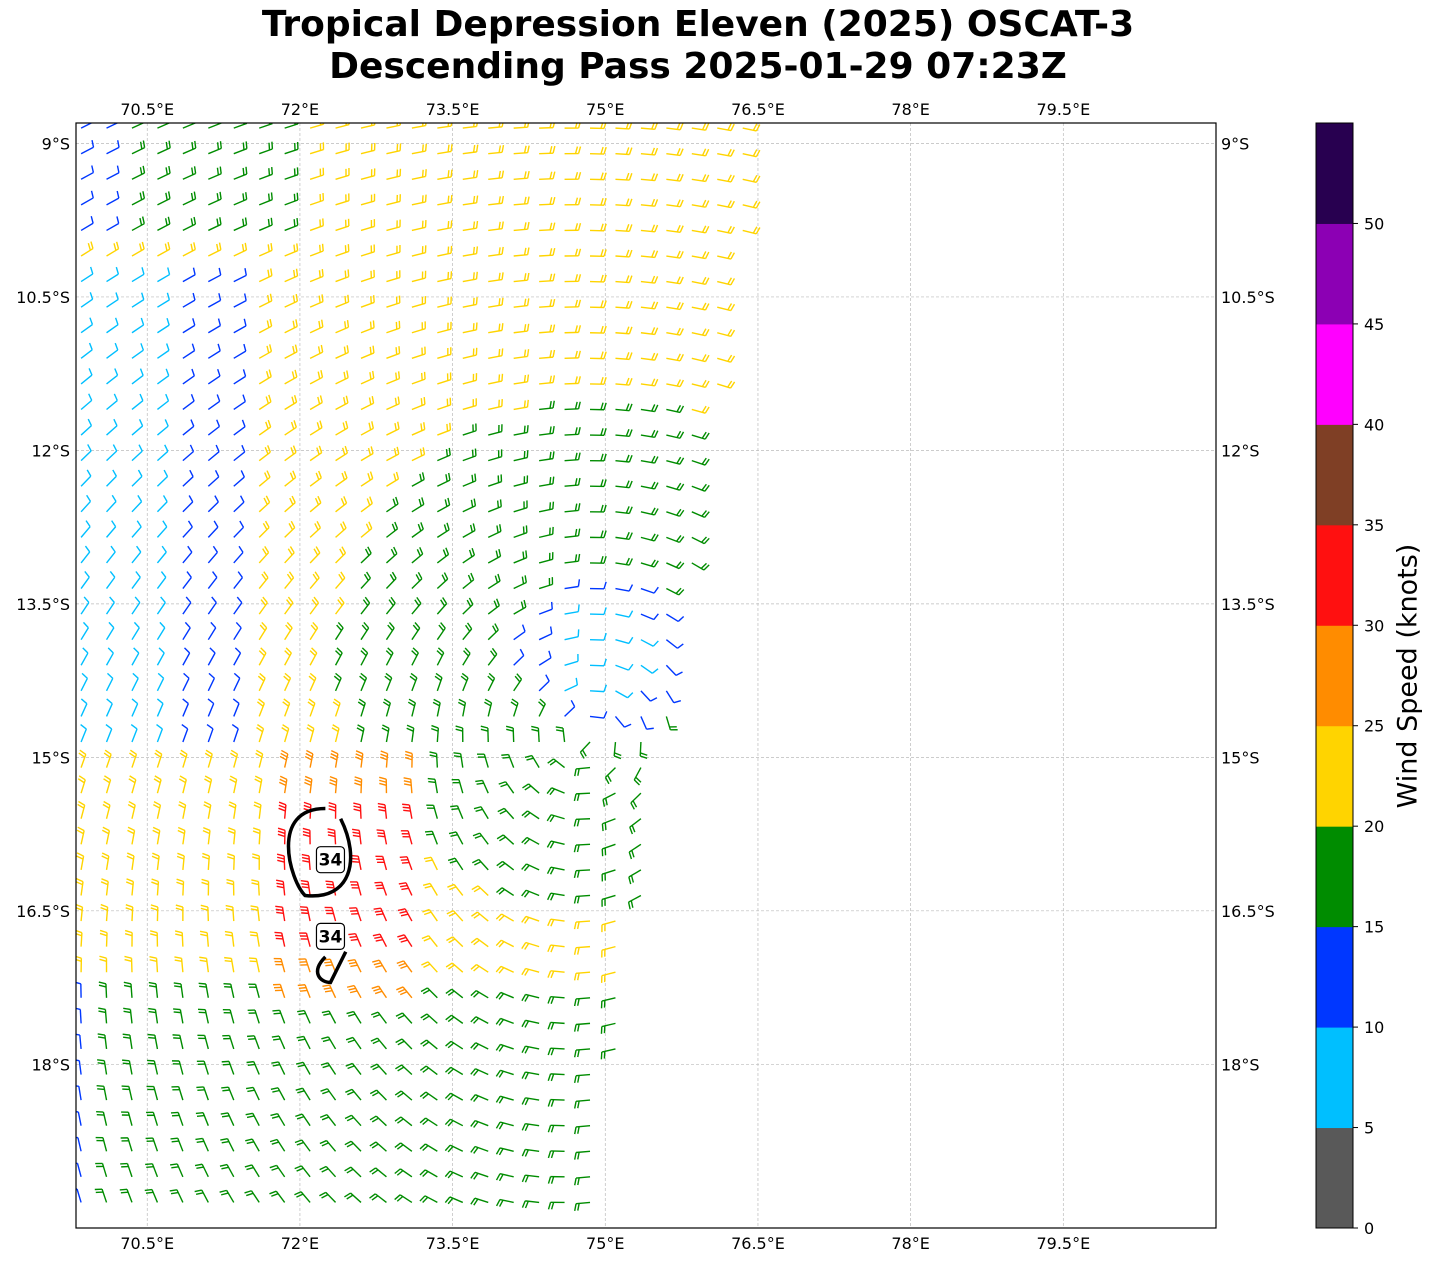 The height and width of the screenshot is (1264, 1453). Describe the element at coordinates (1334, 977) in the screenshot. I see `colorbar-swatch` at that location.